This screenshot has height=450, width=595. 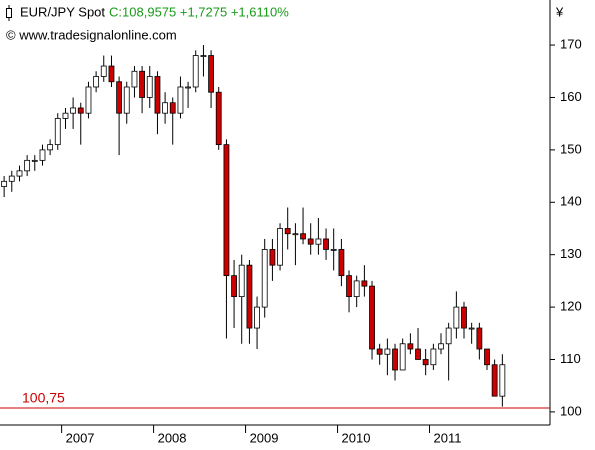 What do you see at coordinates (62, 11) in the screenshot?
I see `chart-title: EUR/JPY Spot` at bounding box center [62, 11].